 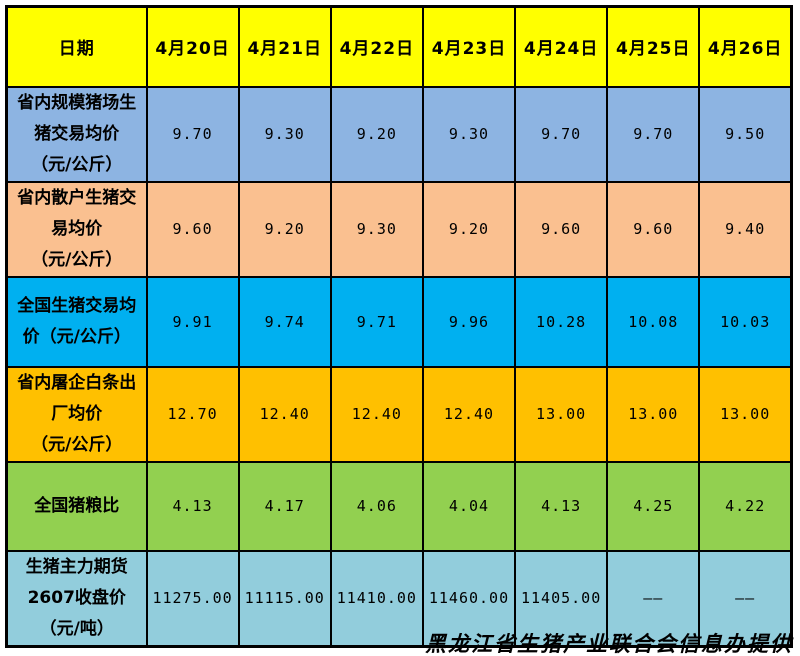 I want to click on cell-province-scale-farm-hog-price-4月25日: 9.70, so click(x=653, y=134).